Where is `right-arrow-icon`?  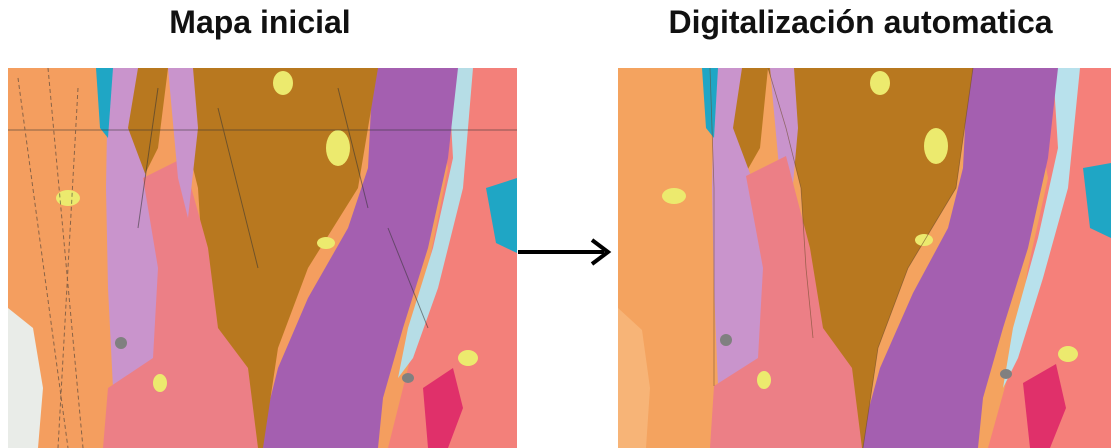
right-arrow-icon is located at coordinates (565, 252).